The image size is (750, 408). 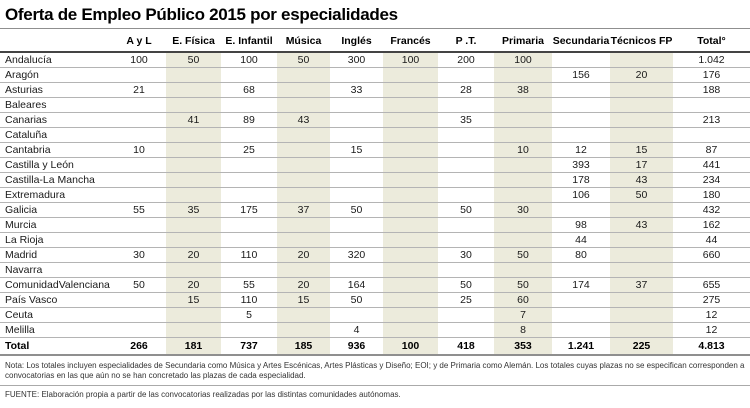 What do you see at coordinates (303, 41) in the screenshot?
I see `column-header: Música` at bounding box center [303, 41].